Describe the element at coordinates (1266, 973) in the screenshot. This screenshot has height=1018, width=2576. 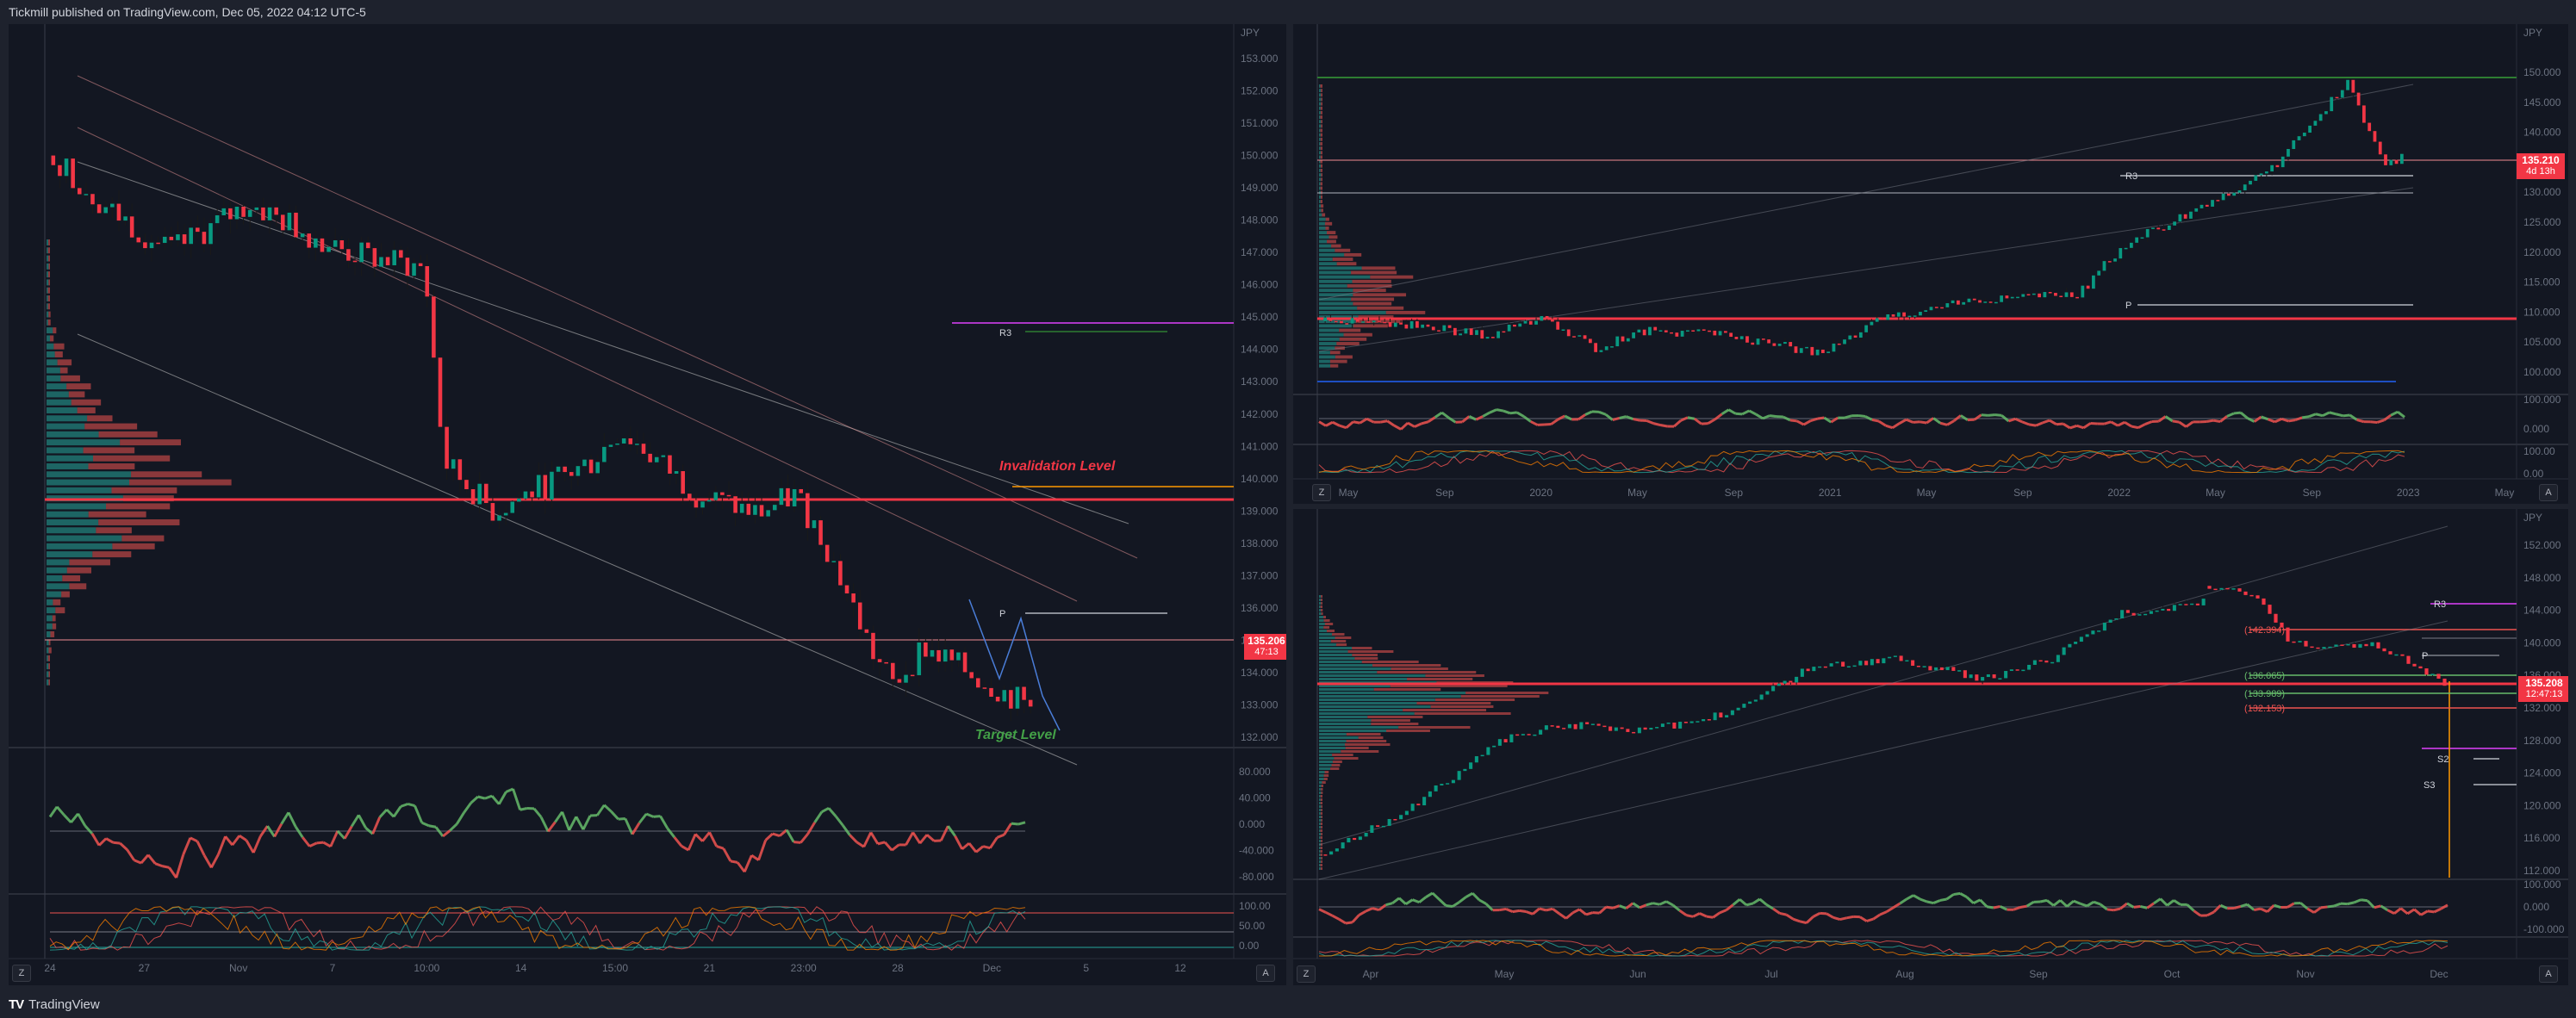
I see `left-auto-scale-button: A` at that location.